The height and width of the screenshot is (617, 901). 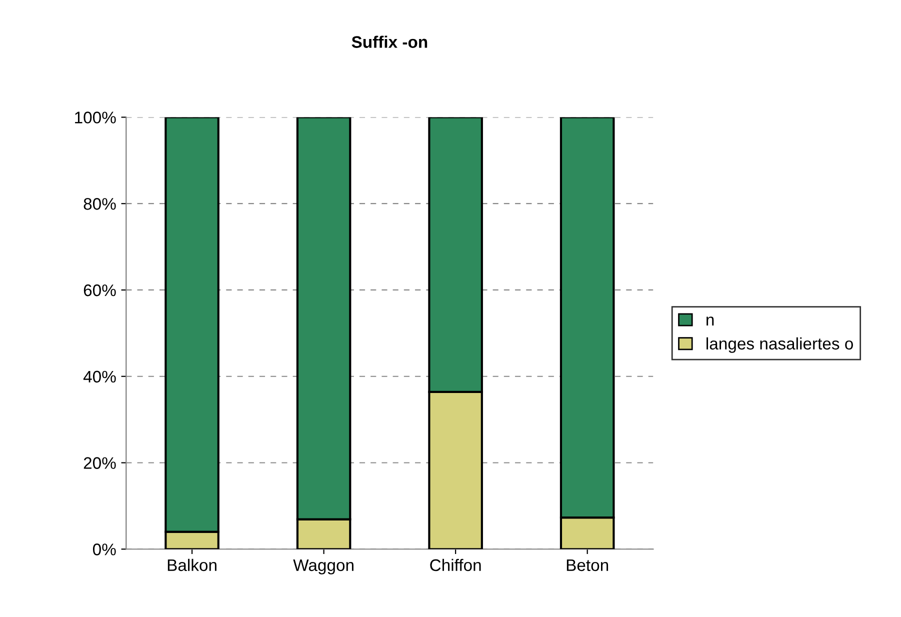 What do you see at coordinates (95, 118) in the screenshot?
I see `y-tick-label: 100%` at bounding box center [95, 118].